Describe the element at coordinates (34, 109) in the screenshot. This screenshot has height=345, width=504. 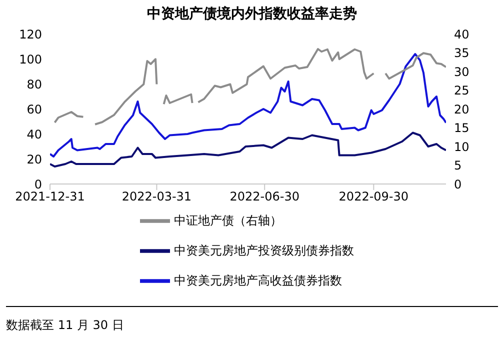
I see `y-tick-label: 60` at that location.